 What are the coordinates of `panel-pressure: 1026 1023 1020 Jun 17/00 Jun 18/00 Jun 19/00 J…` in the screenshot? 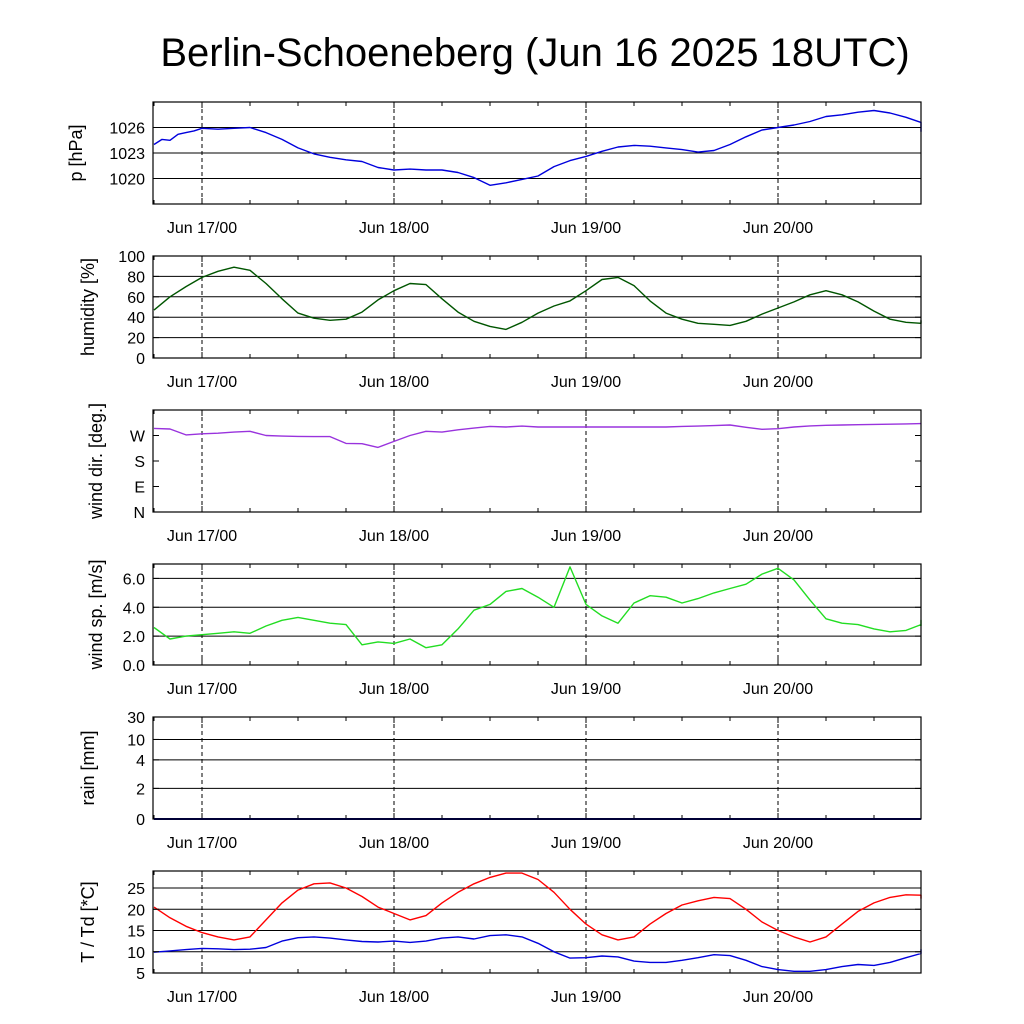 It's located at (494, 169).